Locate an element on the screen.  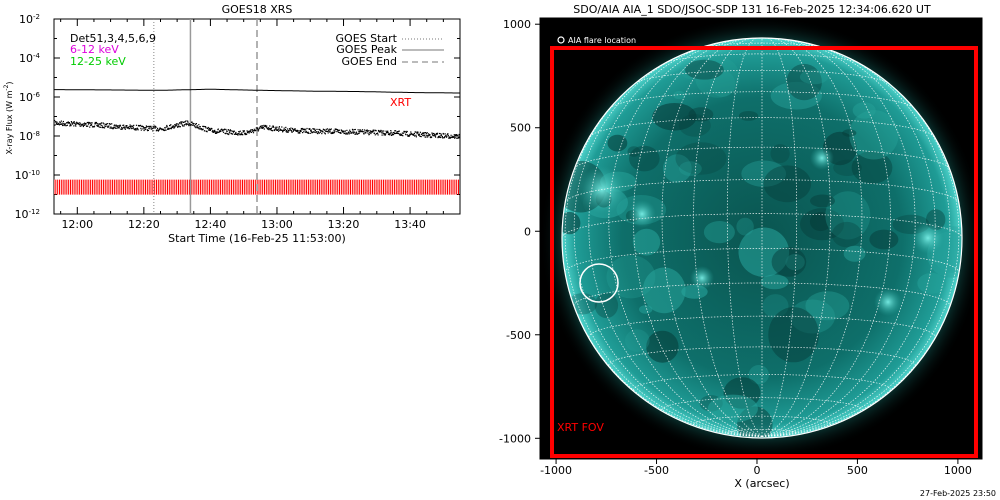
y-tick-label: 10⁻² is located at coordinates (29, 19).